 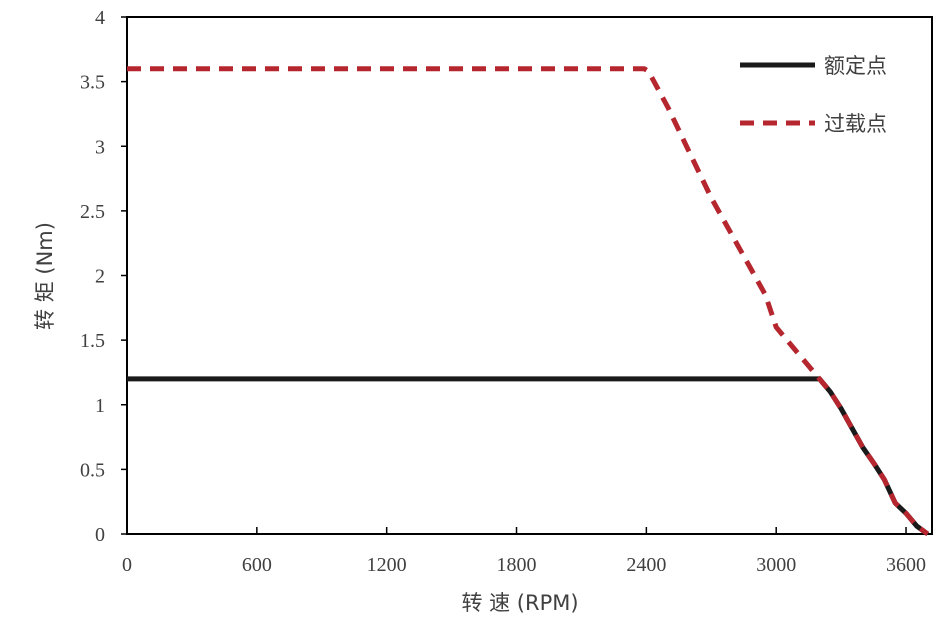 I want to click on y-axis-title: 转 矩 (Nm), so click(x=45, y=276).